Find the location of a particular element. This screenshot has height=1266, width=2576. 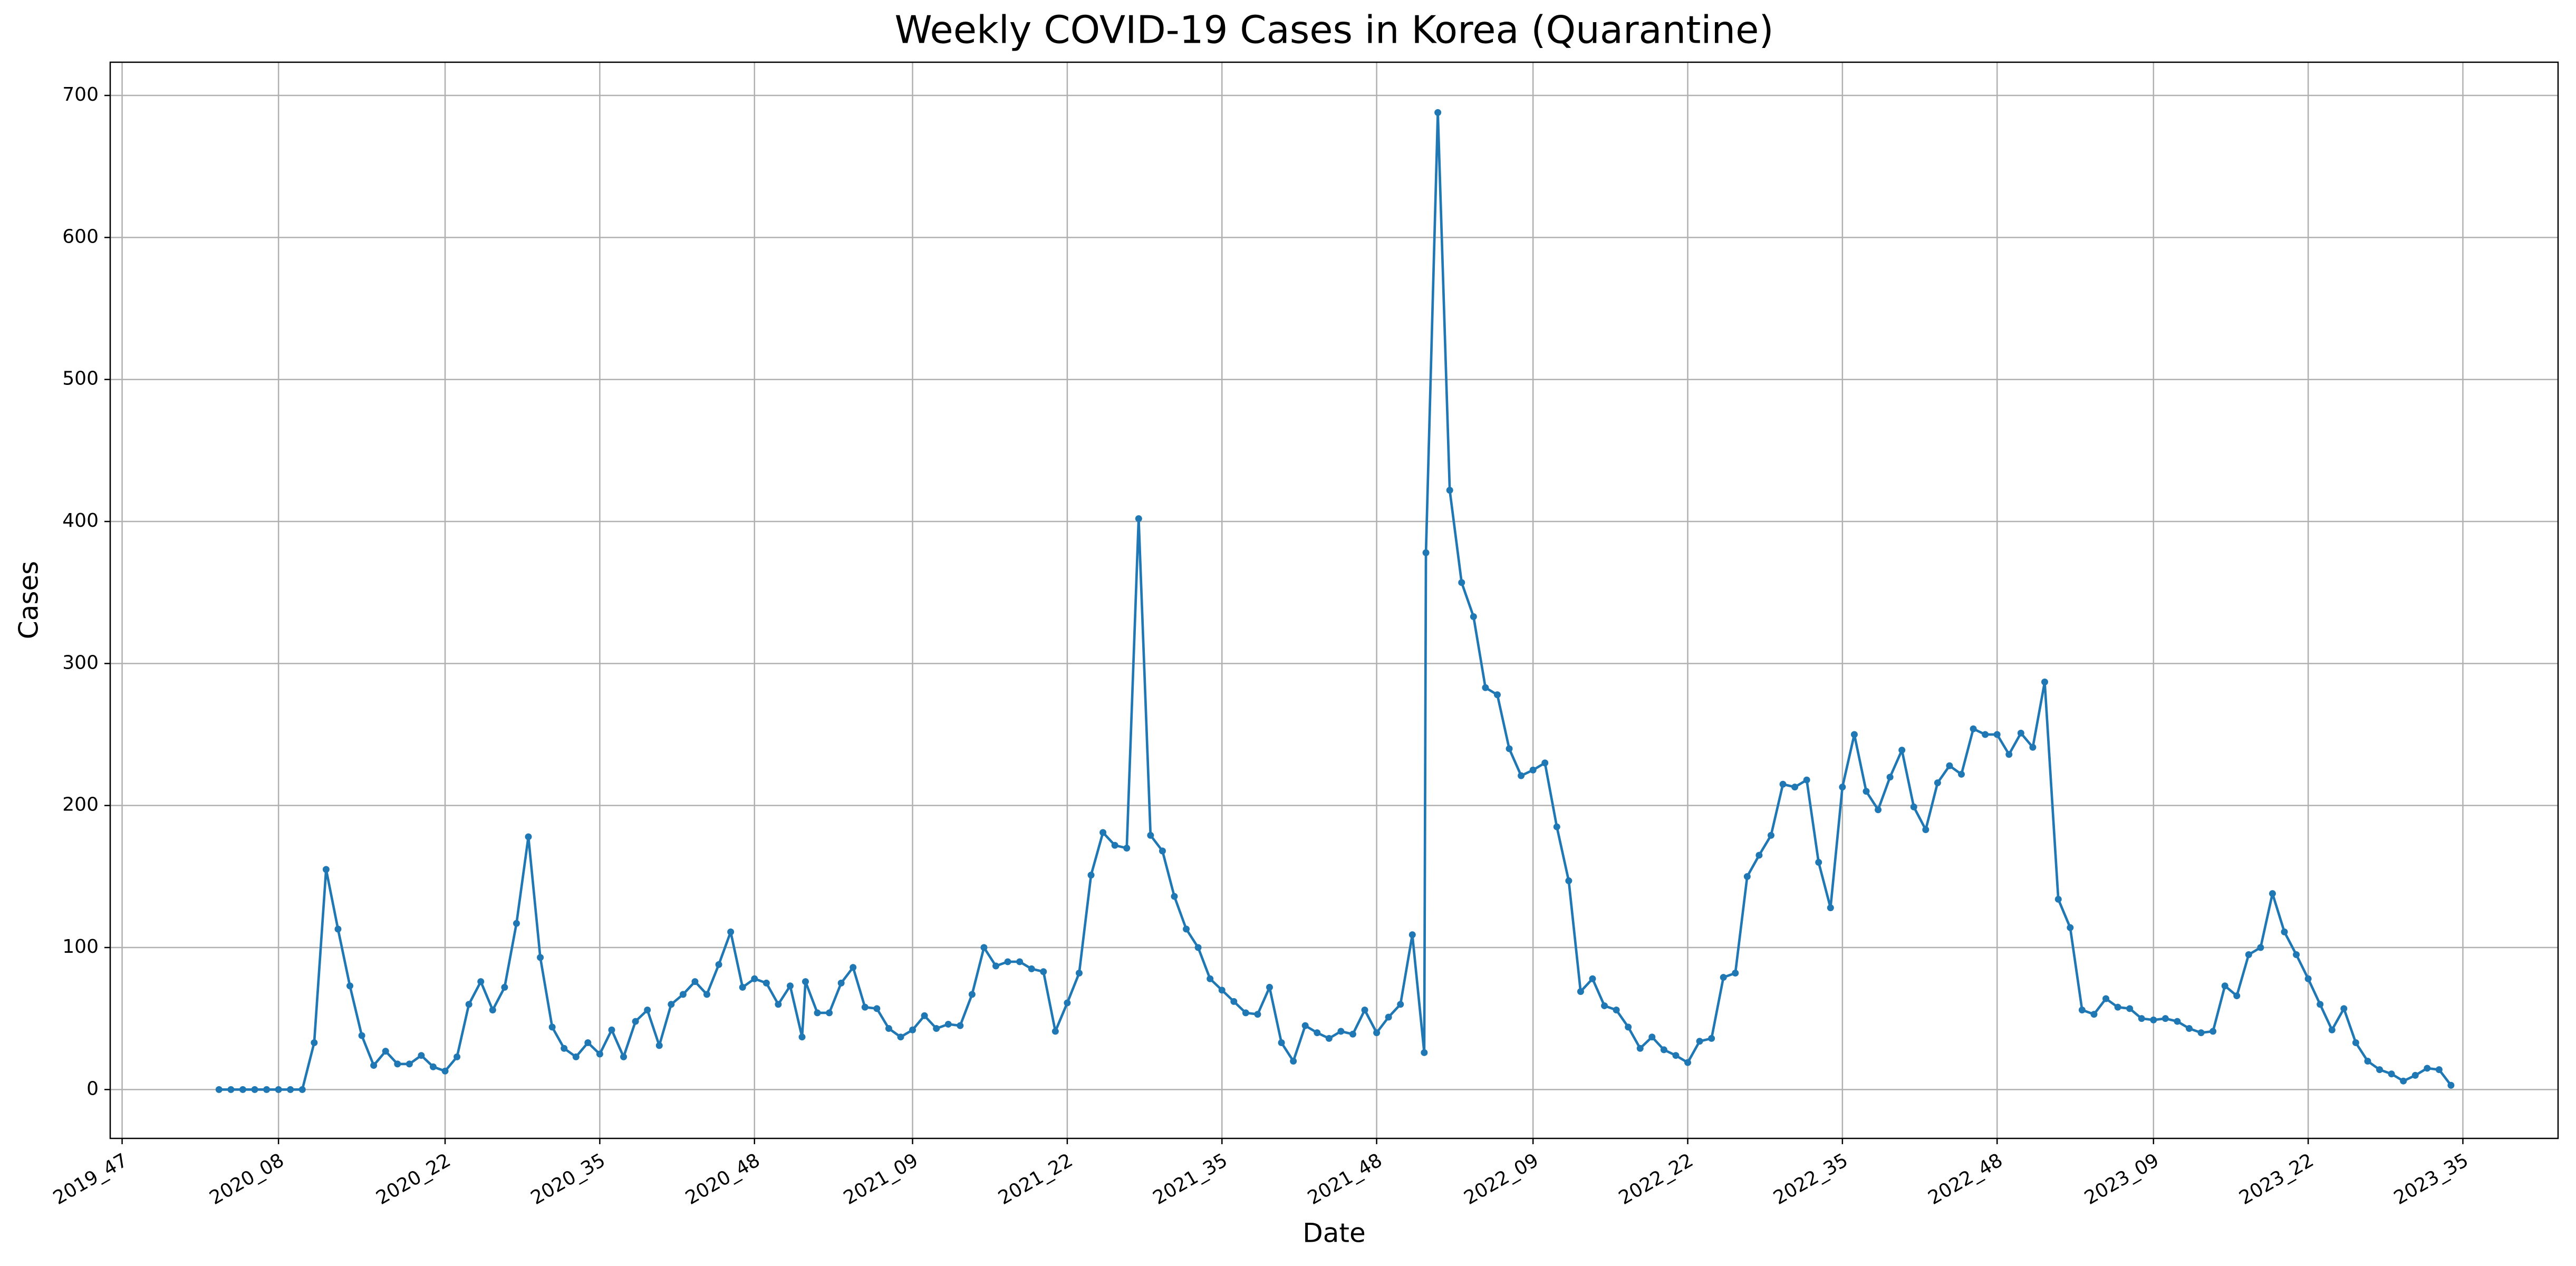

y-tick-label: 500 is located at coordinates (80, 379).